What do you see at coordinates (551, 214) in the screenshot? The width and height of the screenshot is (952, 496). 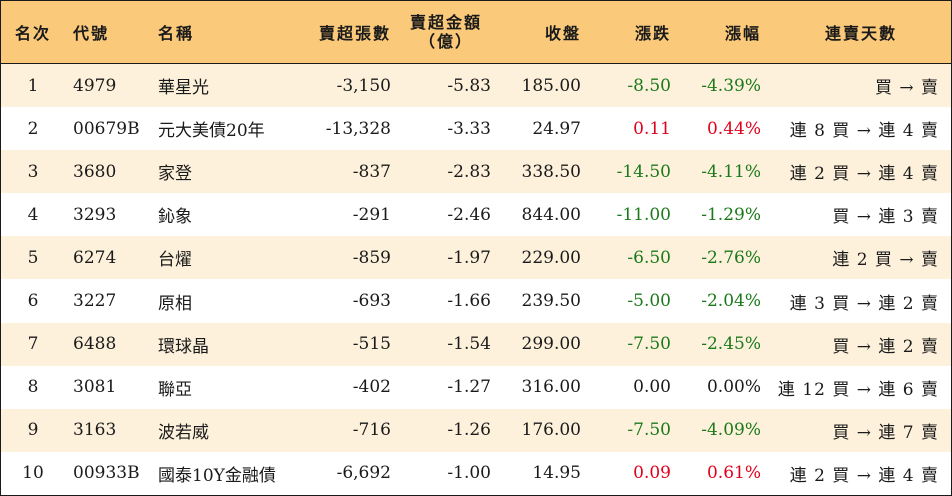 I see `cell-close: 844.00` at bounding box center [551, 214].